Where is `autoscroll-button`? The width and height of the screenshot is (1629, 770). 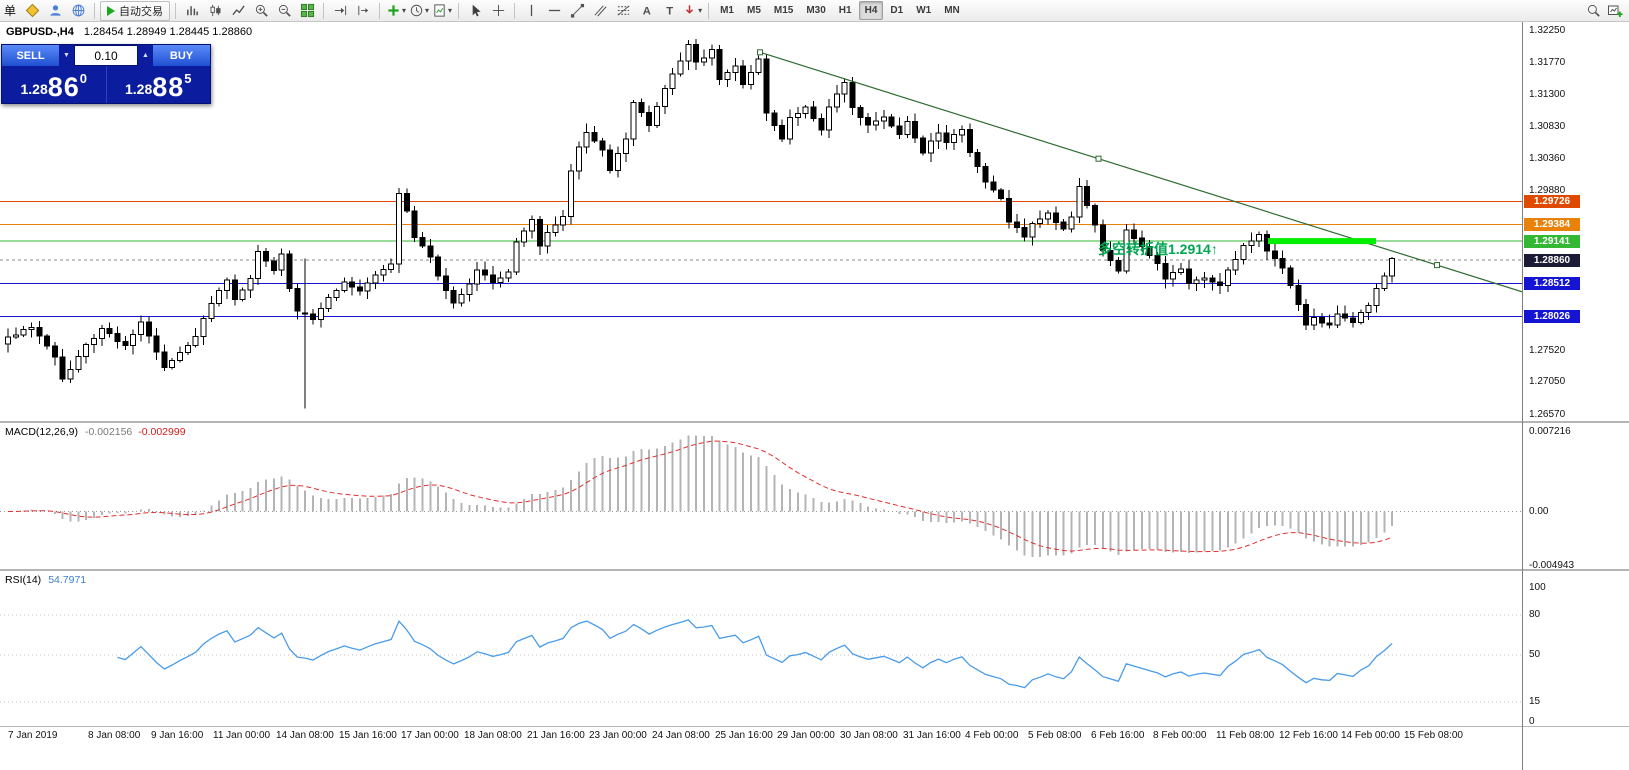 autoscroll-button is located at coordinates (340, 11).